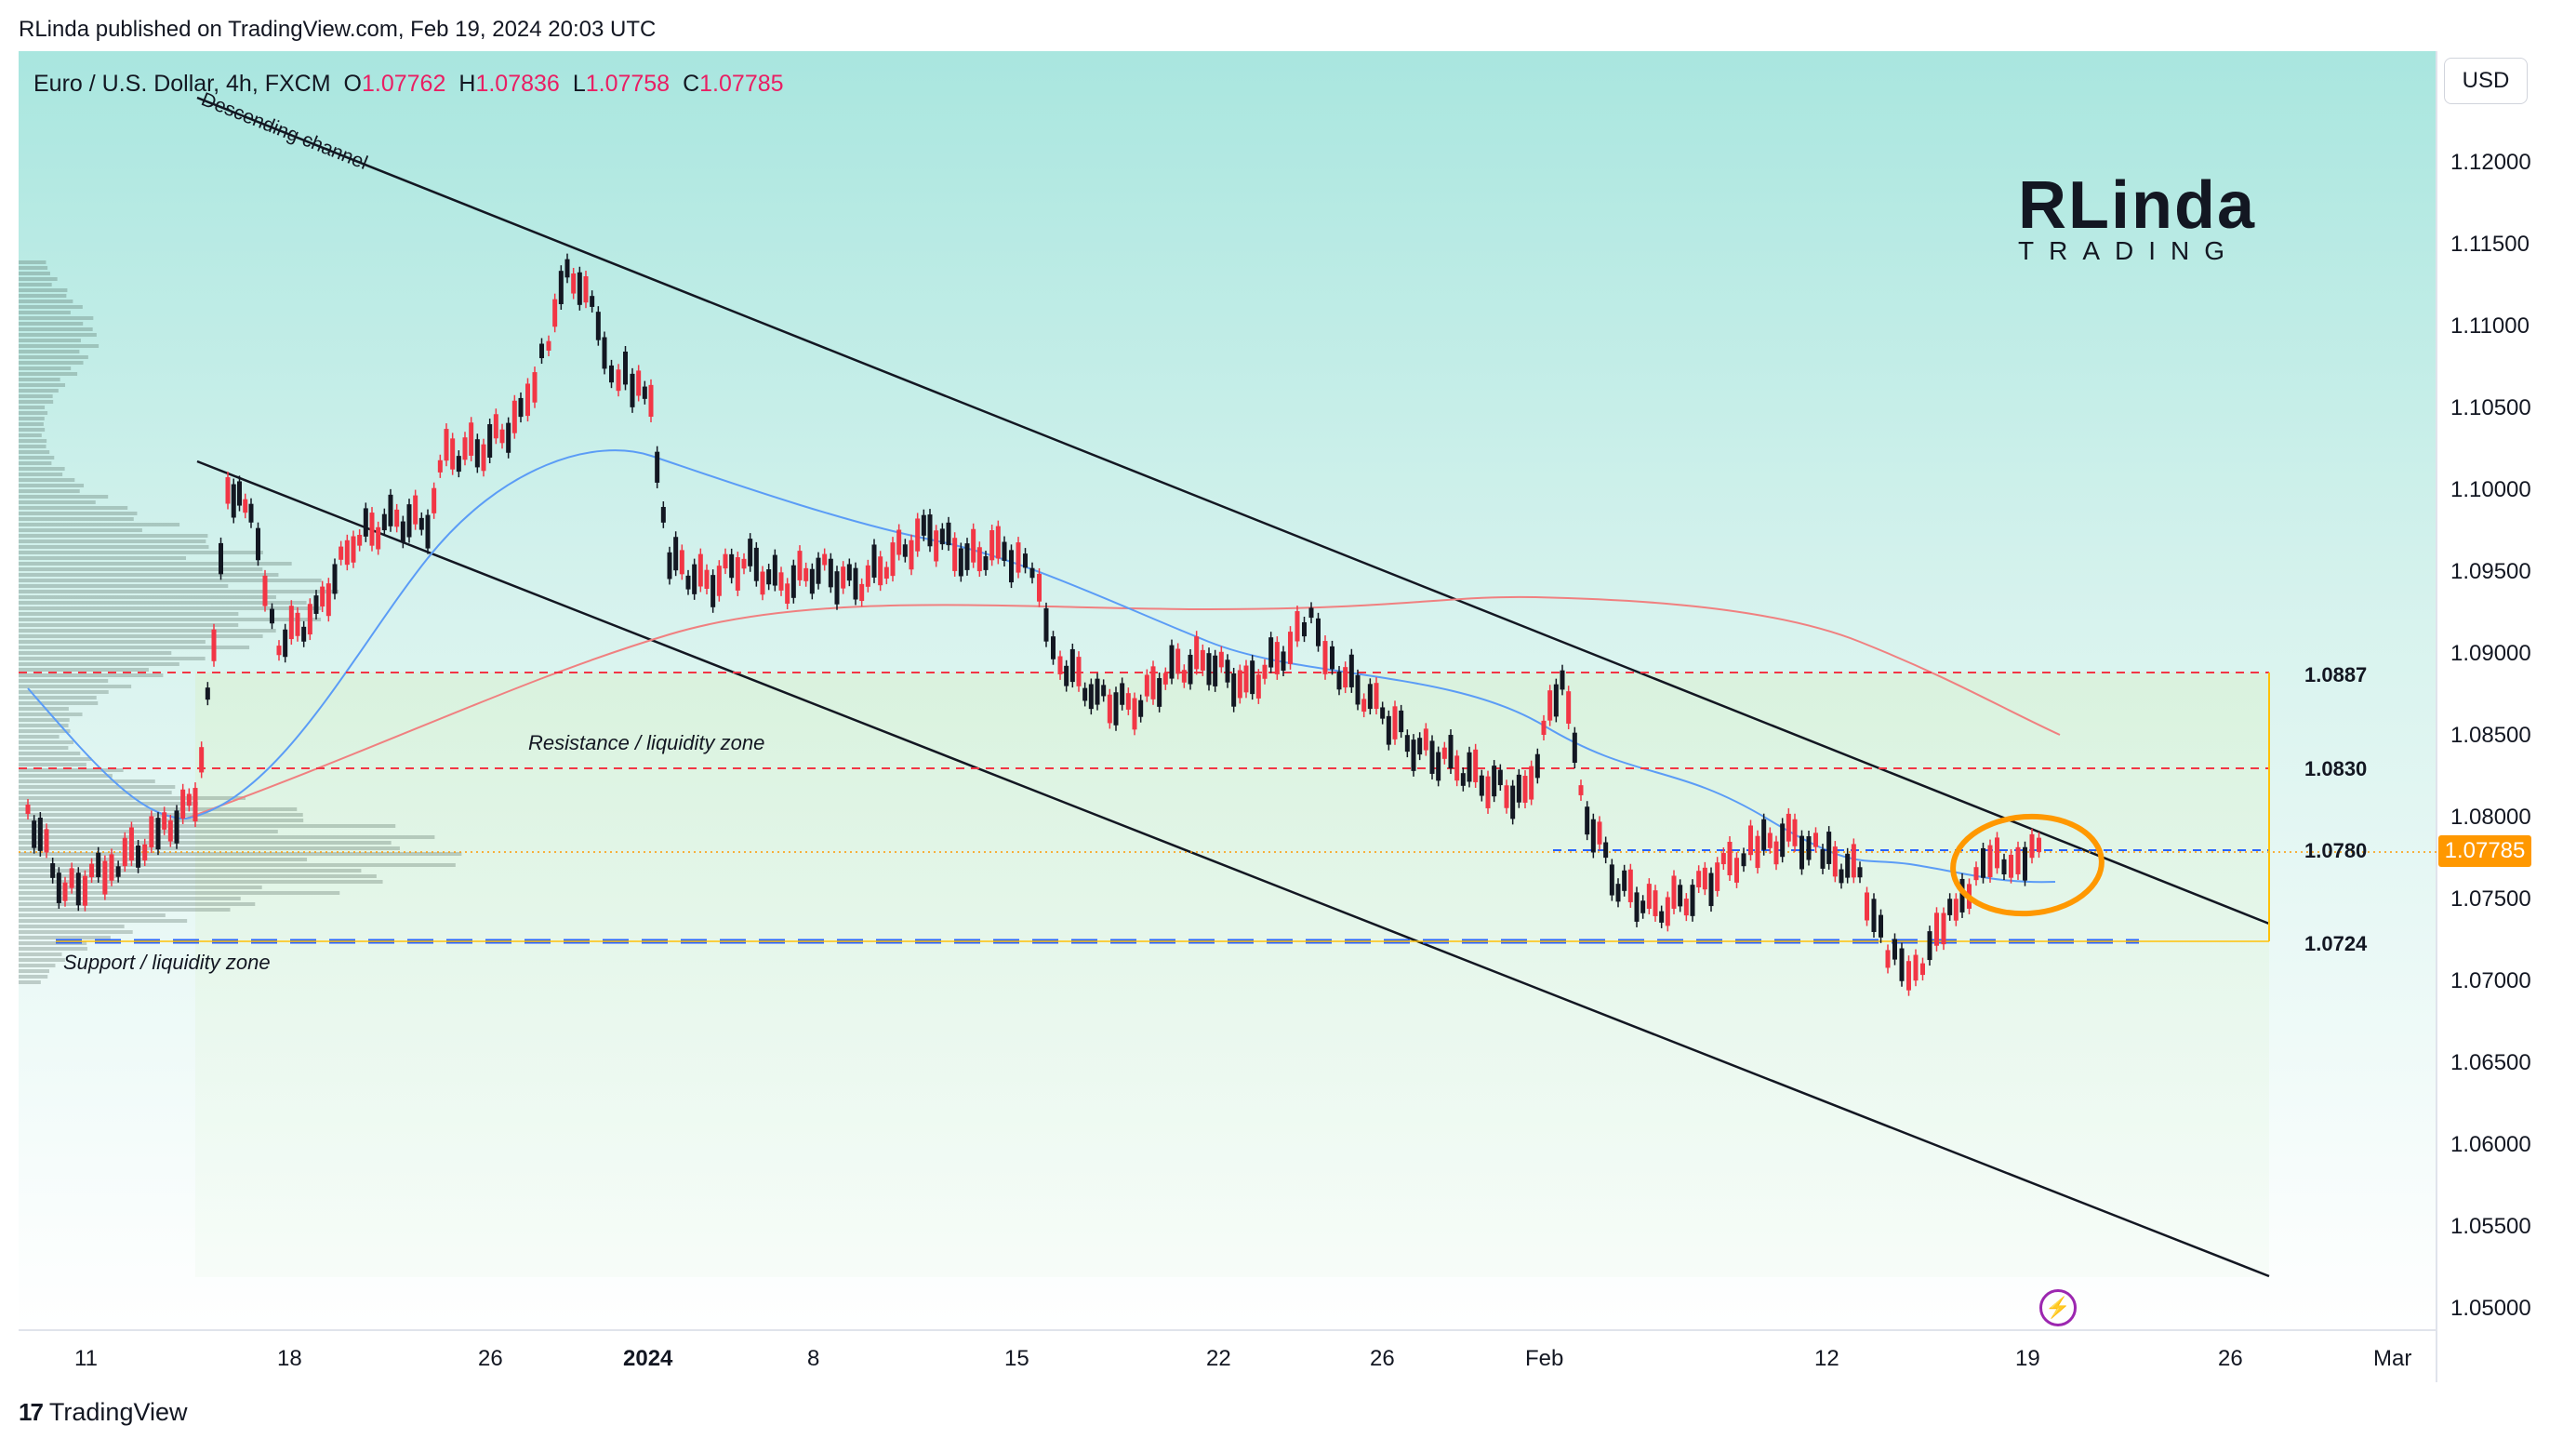 This screenshot has width=2576, height=1452. I want to click on symbol-name: Euro / U.S. Dollar, 4h, FXCM, so click(182, 84).